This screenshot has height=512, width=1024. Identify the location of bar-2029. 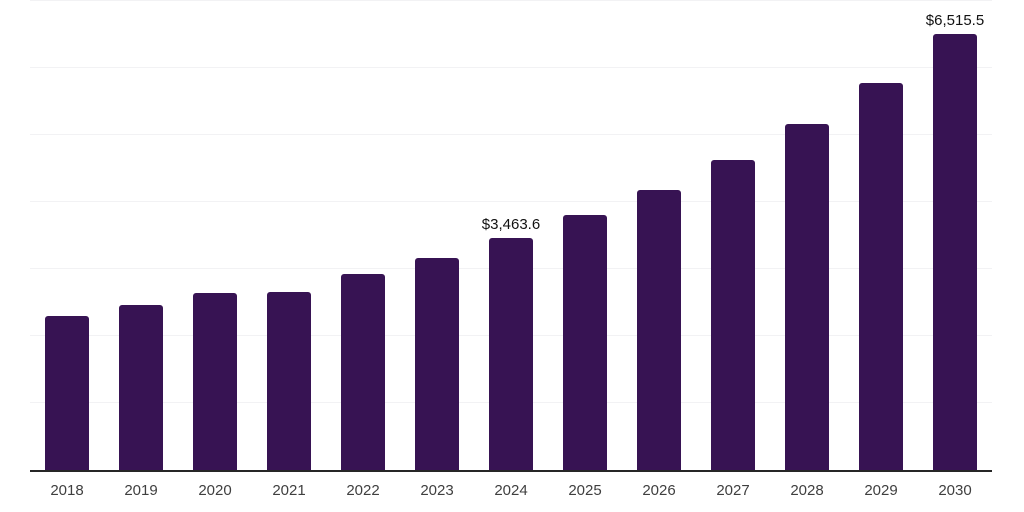
(881, 276).